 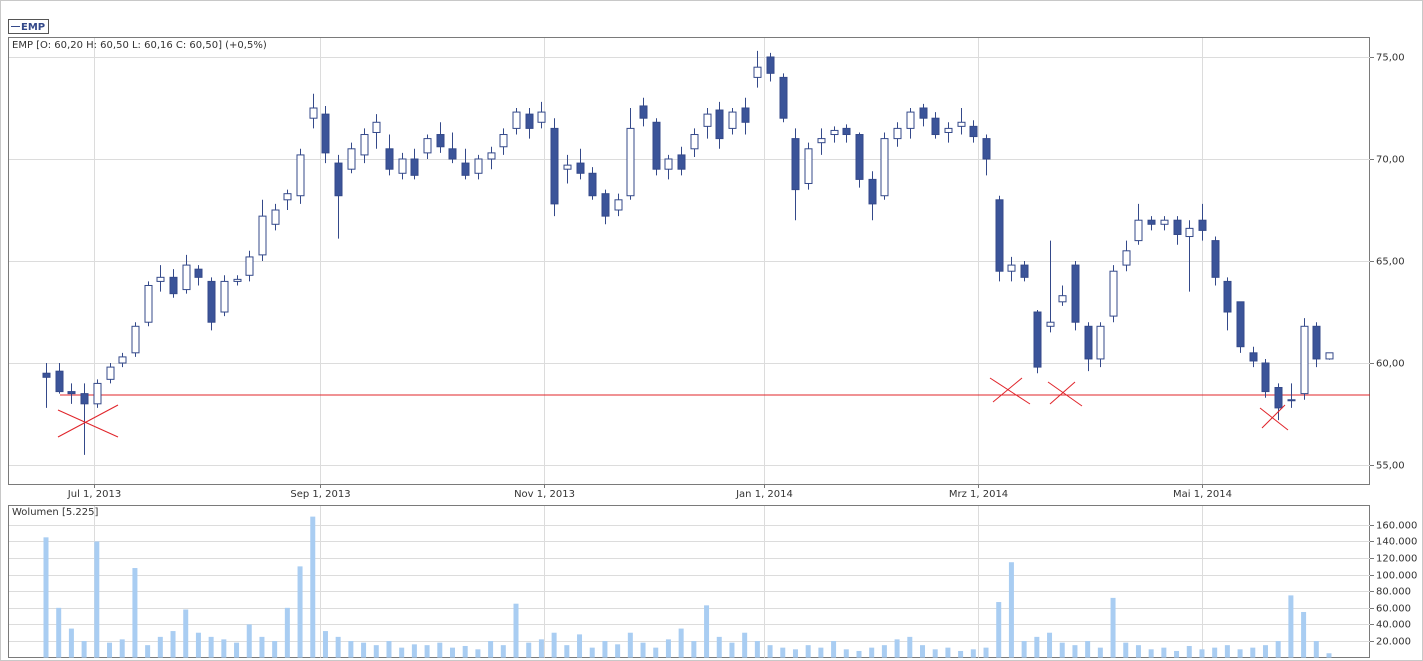 I want to click on y-tick-label: 65,00, so click(x=1390, y=262).